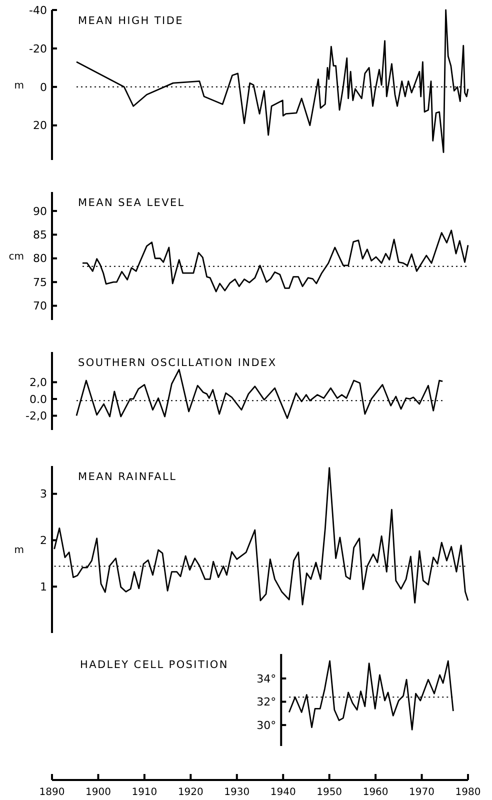 This screenshot has width=492, height=800. I want to click on y-tick-label: 34°, so click(266, 679).